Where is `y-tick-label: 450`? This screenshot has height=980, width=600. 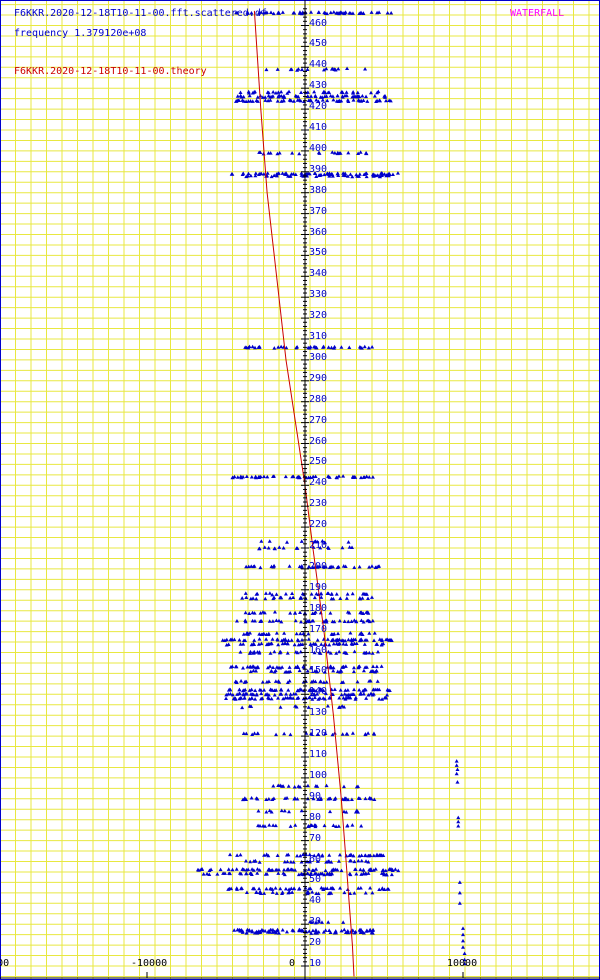
y-tick-label: 450 is located at coordinates (318, 44).